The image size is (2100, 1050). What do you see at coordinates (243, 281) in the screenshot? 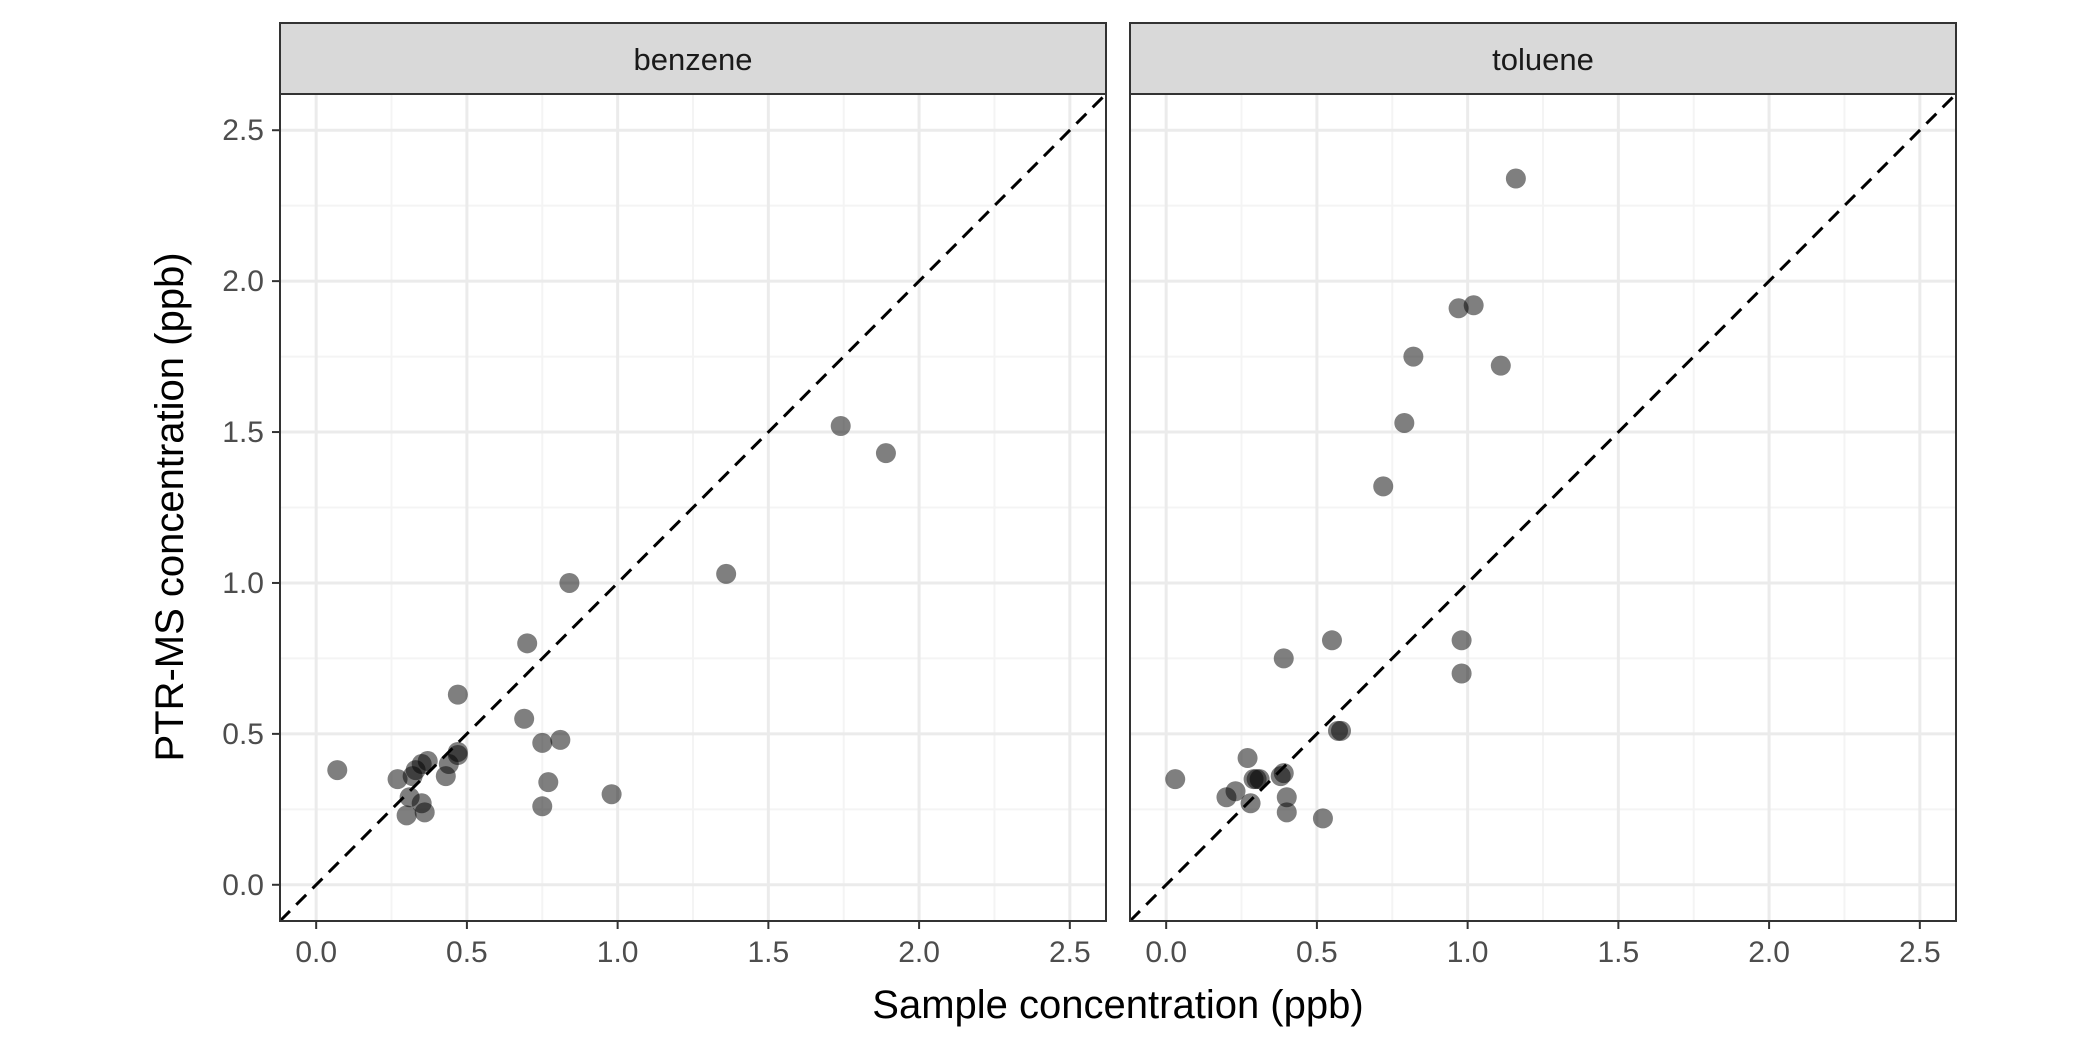
I see `y-tick-label: 2.0` at bounding box center [243, 281].